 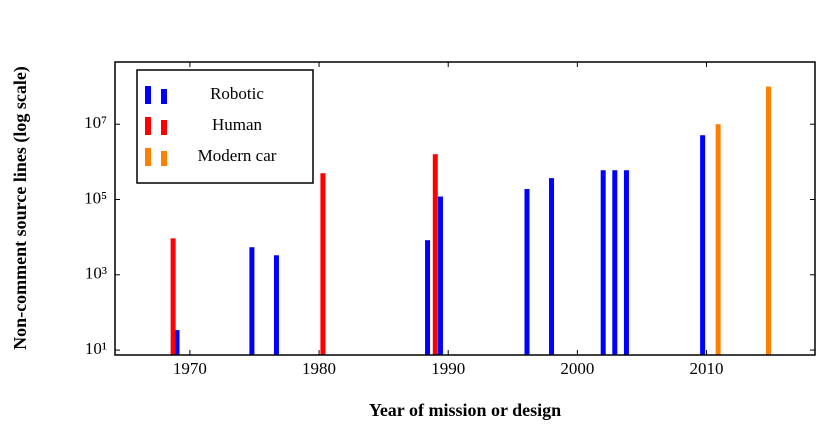 What do you see at coordinates (96, 348) in the screenshot?
I see `y-tick-label: 10¹` at bounding box center [96, 348].